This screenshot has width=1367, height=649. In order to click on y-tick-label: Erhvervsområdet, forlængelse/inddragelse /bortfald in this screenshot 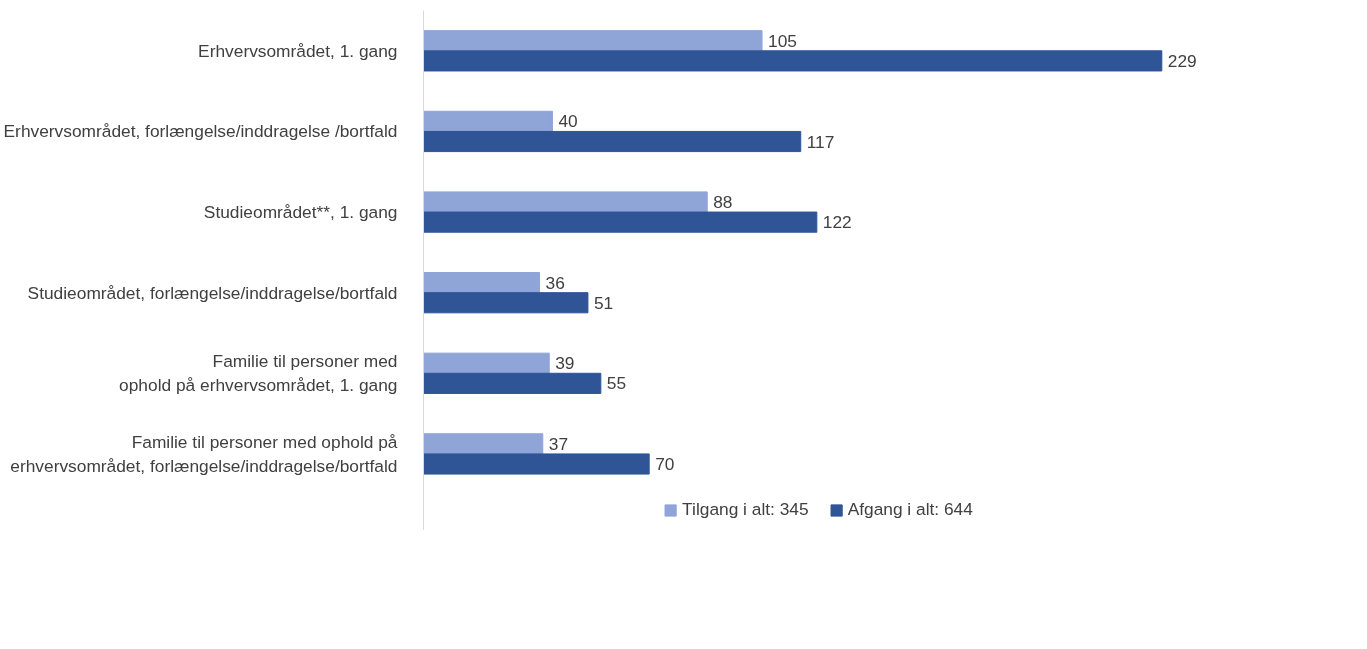, I will do `click(200, 131)`.